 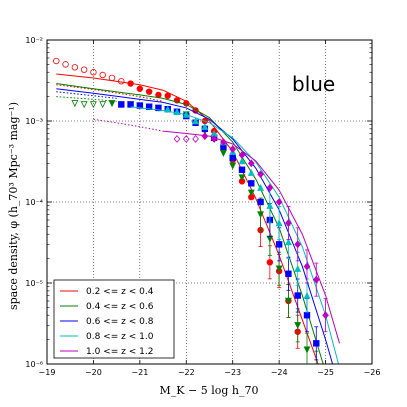 What do you see at coordinates (120, 307) in the screenshot?
I see `legend-label: 0.4 <= z < 0.6` at bounding box center [120, 307].